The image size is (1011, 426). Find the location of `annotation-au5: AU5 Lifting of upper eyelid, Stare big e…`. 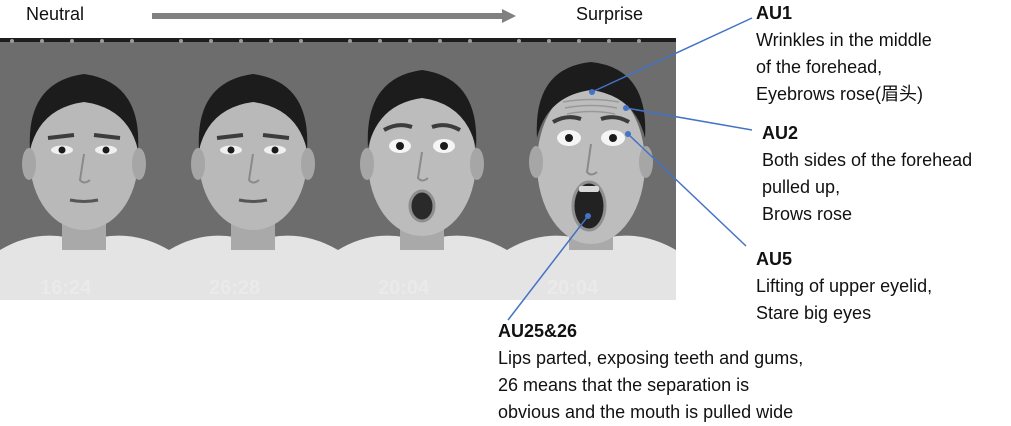

annotation-au5: AU5 Lifting of upper eyelid, Stare big e… is located at coordinates (844, 286).